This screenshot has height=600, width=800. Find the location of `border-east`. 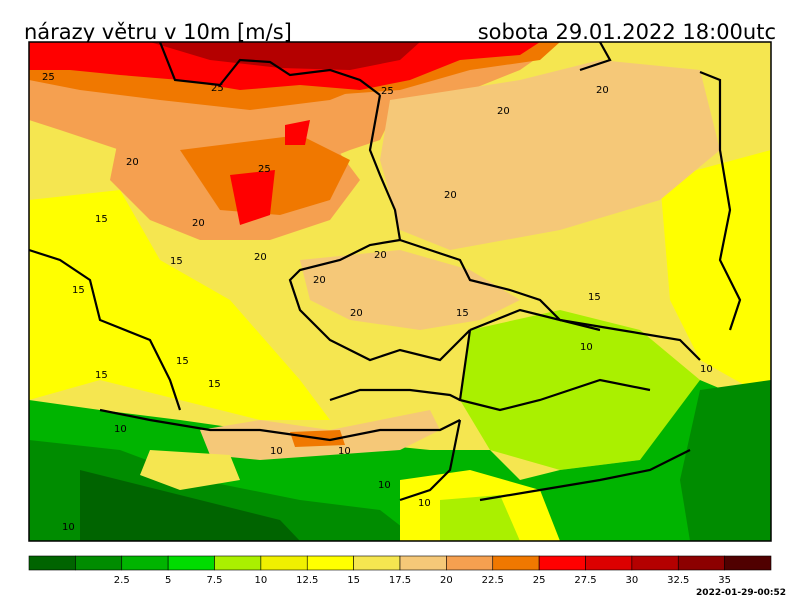

border-east is located at coordinates (720, 200).